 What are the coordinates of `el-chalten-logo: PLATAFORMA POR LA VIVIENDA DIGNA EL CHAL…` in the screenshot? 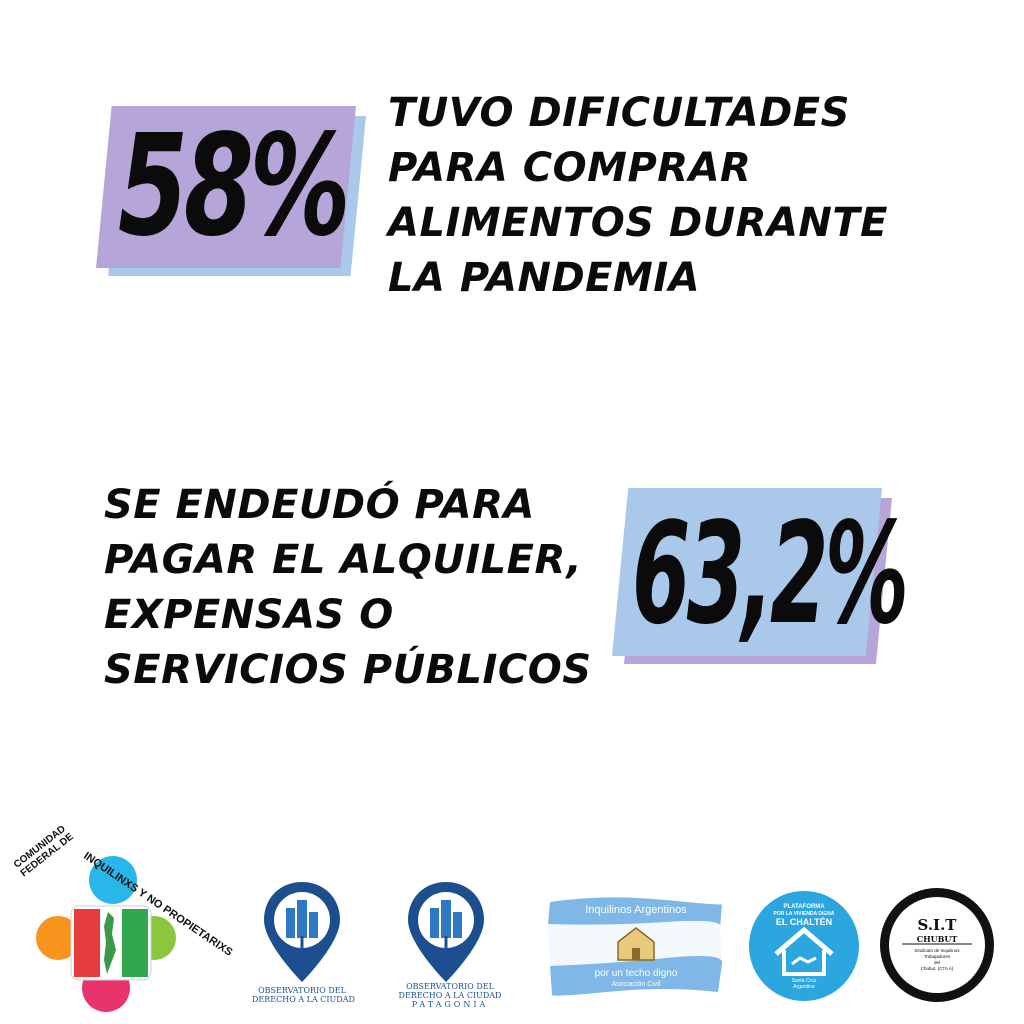 It's located at (804, 946).